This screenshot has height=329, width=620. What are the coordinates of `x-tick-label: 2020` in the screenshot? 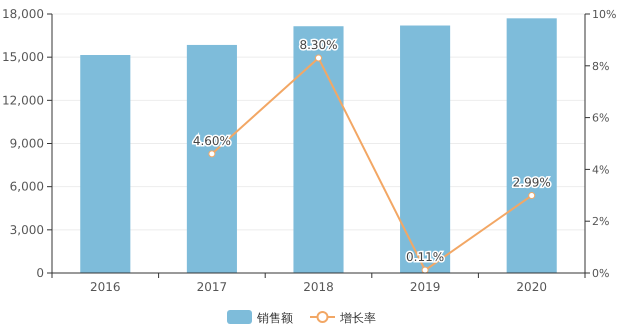 It's located at (531, 287).